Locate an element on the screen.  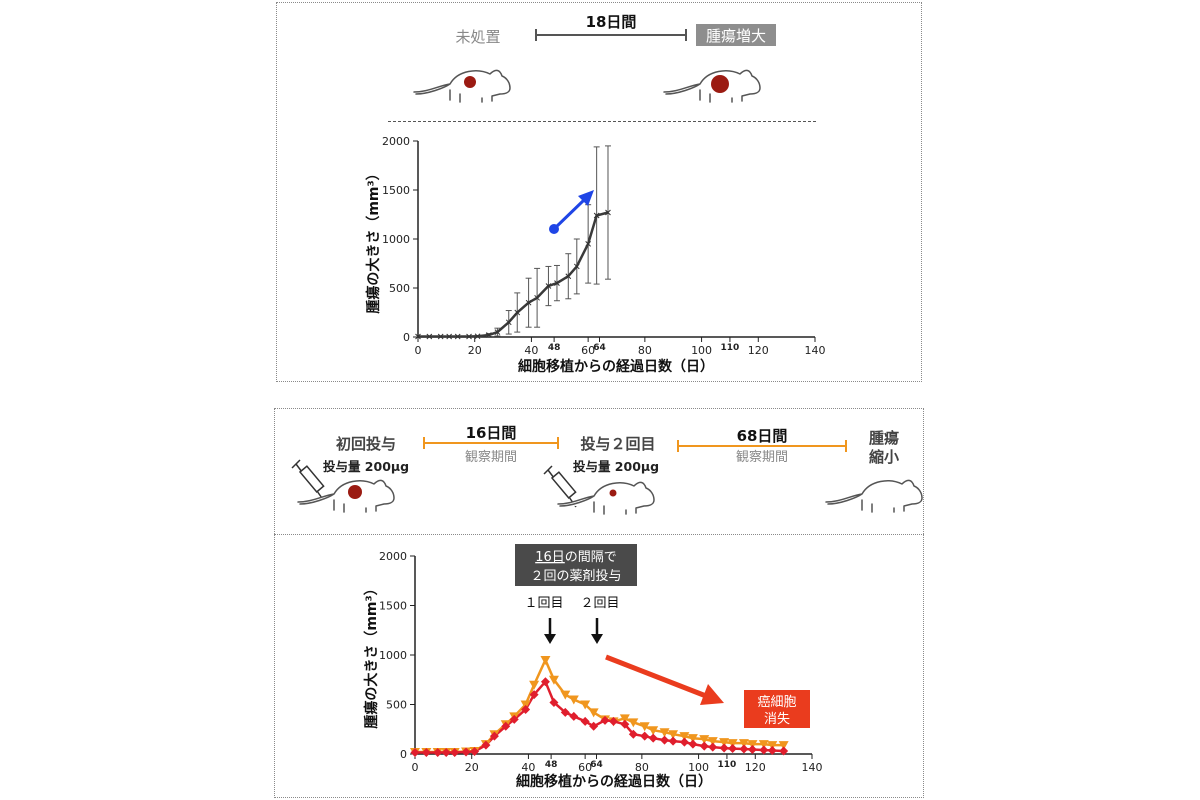
dose-interval-box-line2: ２回の薬剤投与 is located at coordinates (575, 576).